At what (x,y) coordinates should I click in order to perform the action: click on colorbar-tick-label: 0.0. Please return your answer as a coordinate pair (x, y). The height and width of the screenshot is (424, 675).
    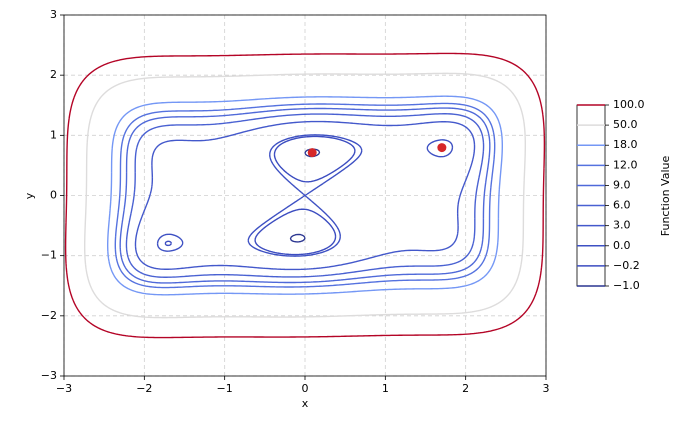
    Looking at the image, I should click on (622, 245).